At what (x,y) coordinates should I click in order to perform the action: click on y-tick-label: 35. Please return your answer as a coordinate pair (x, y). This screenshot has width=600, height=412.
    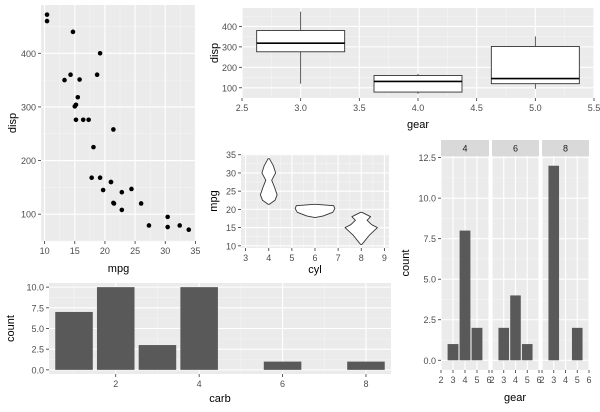
    Looking at the image, I should click on (231, 155).